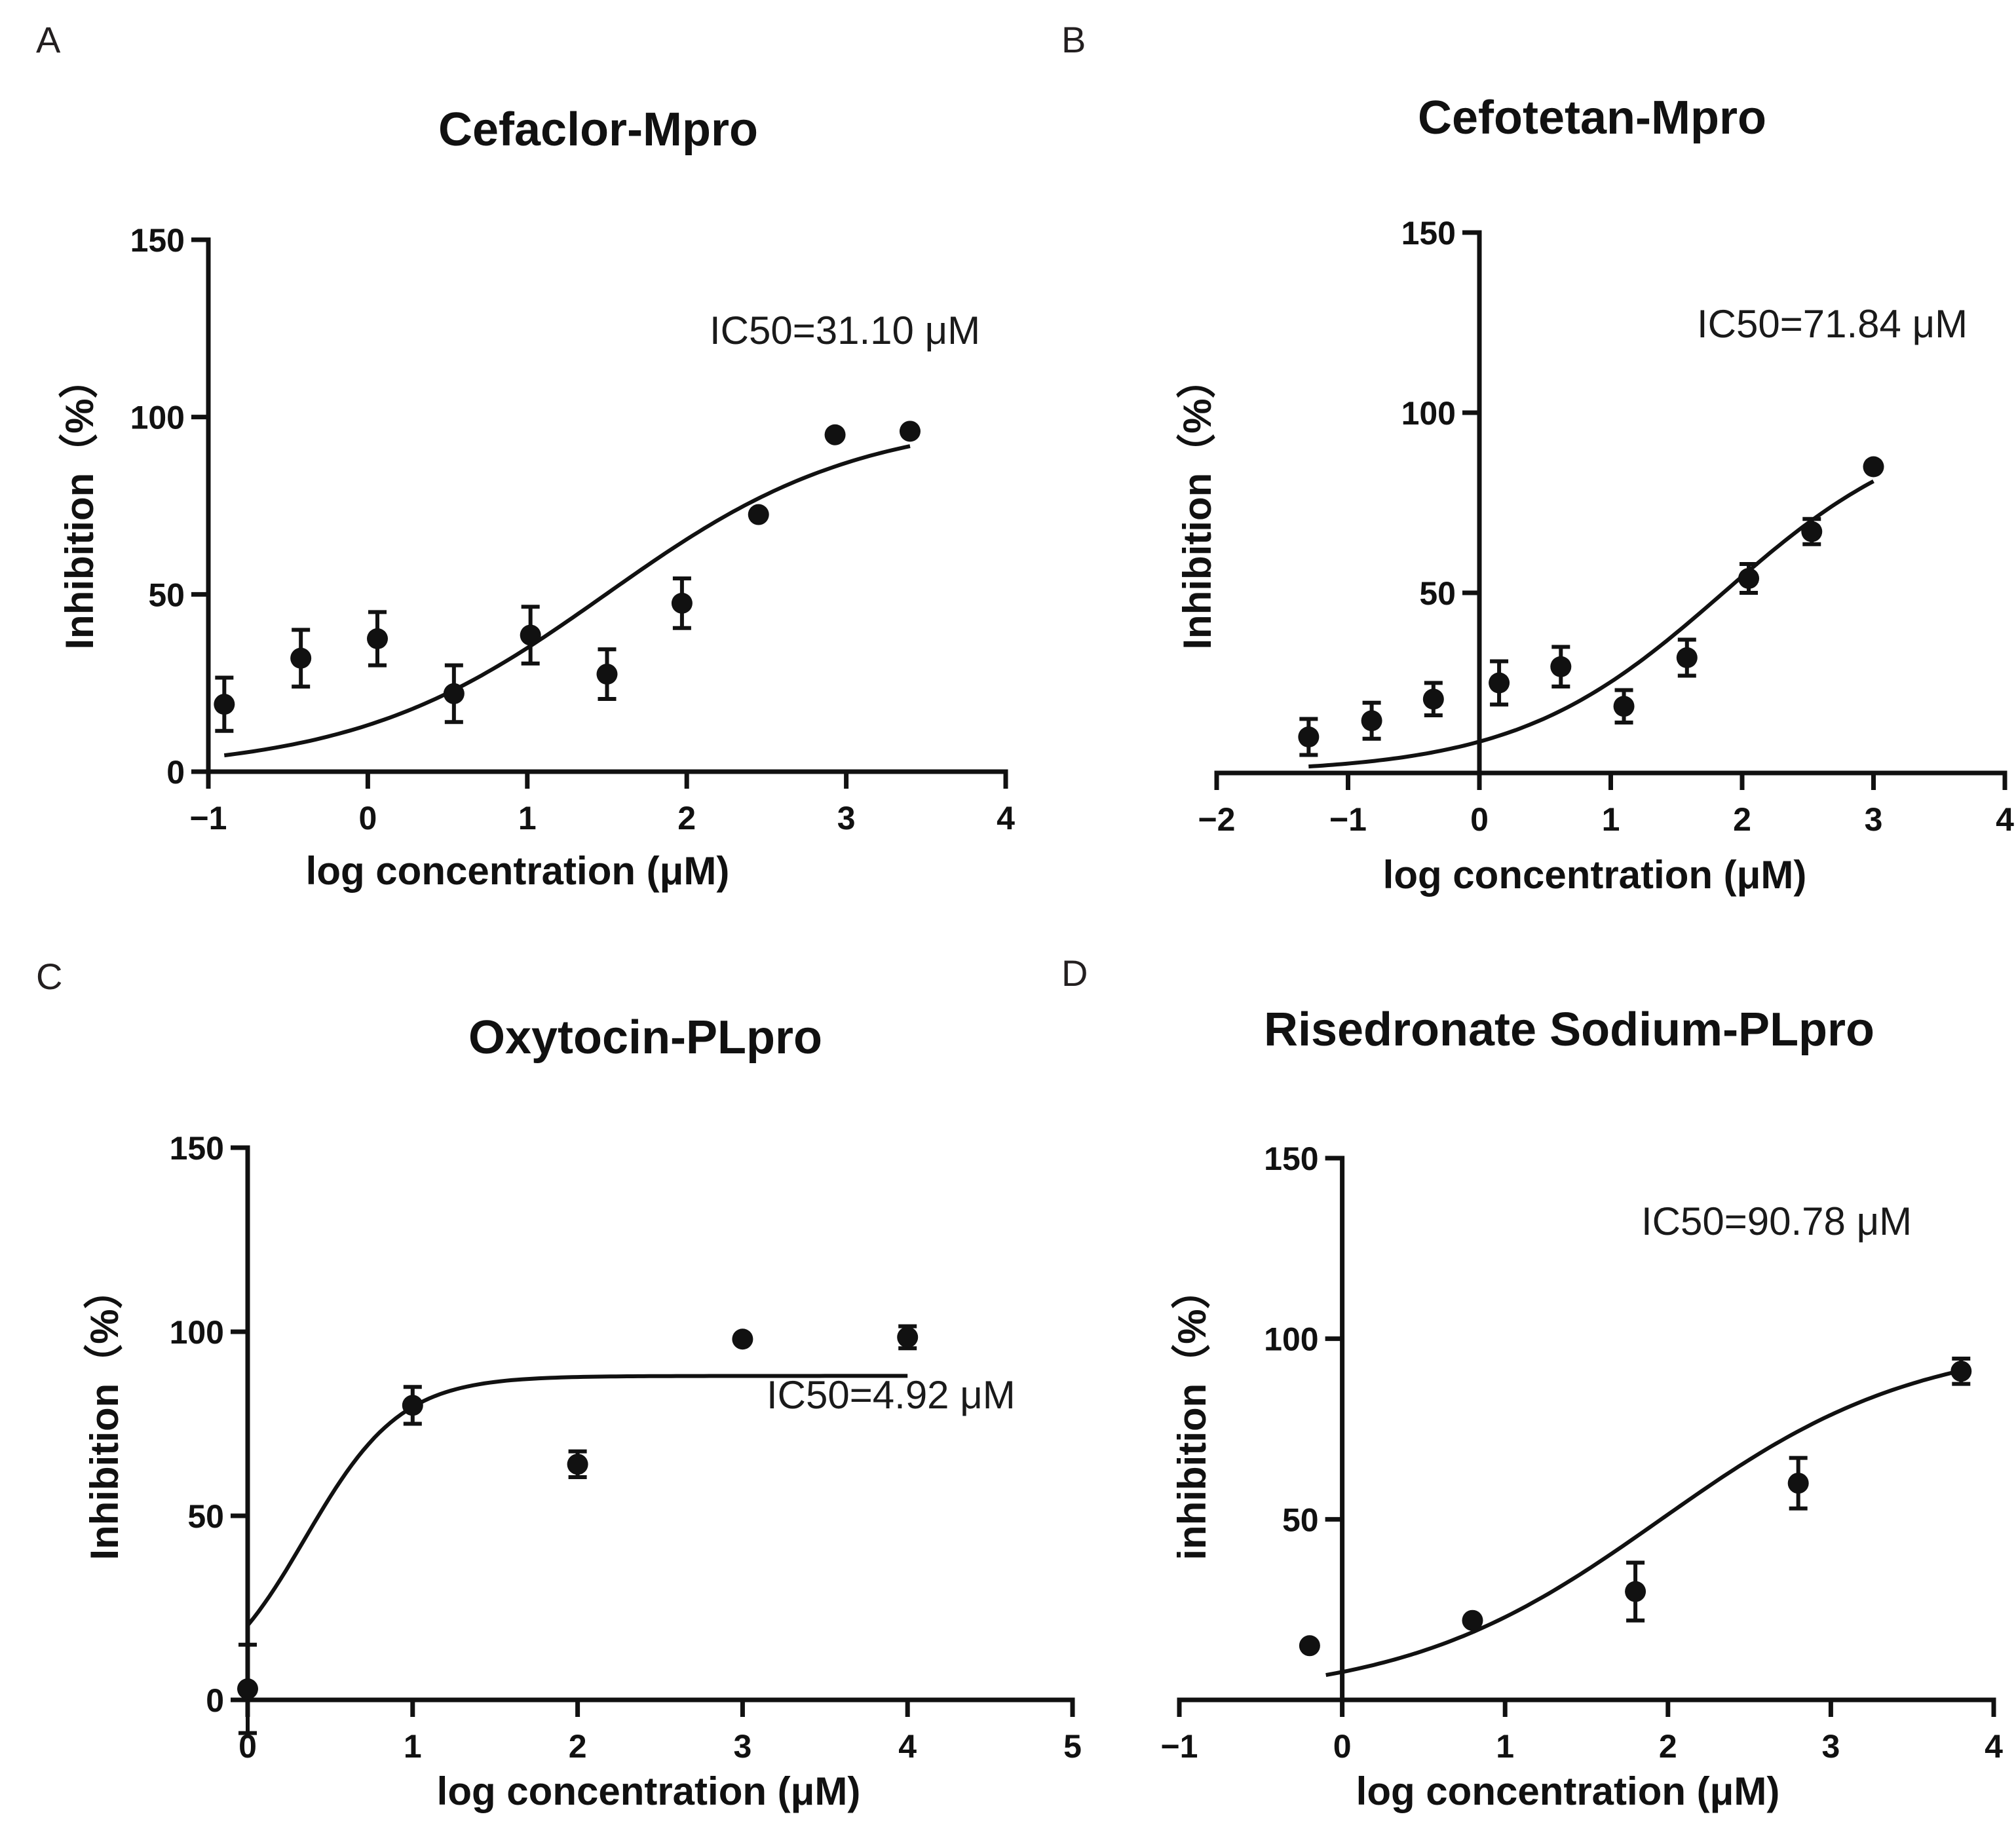 The height and width of the screenshot is (1825, 2016). I want to click on ic50-annotation: IC50=90.78 μM, so click(1776, 1221).